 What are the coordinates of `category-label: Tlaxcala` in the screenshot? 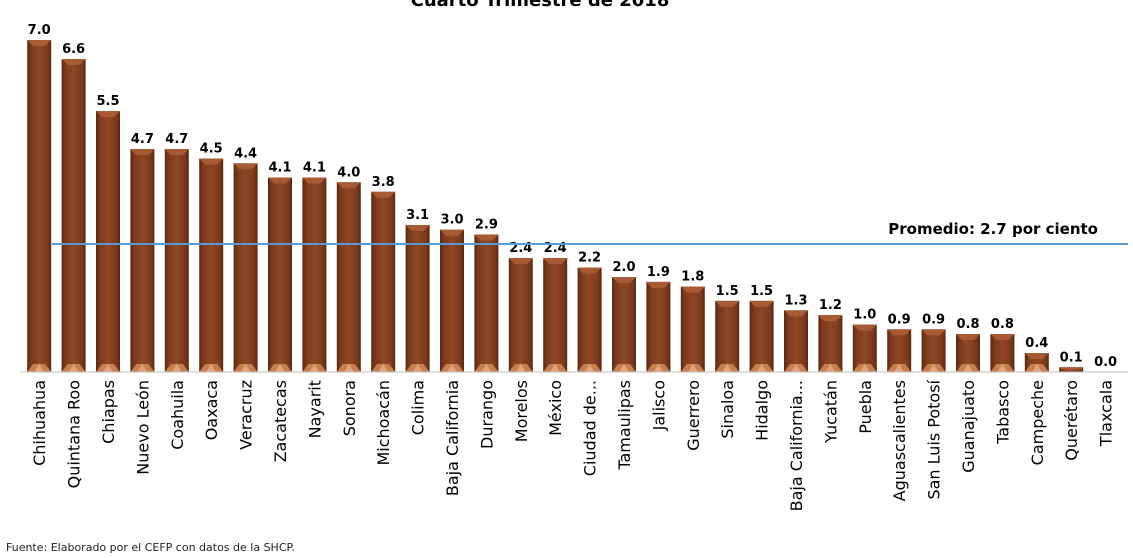 It's located at (1106, 413).